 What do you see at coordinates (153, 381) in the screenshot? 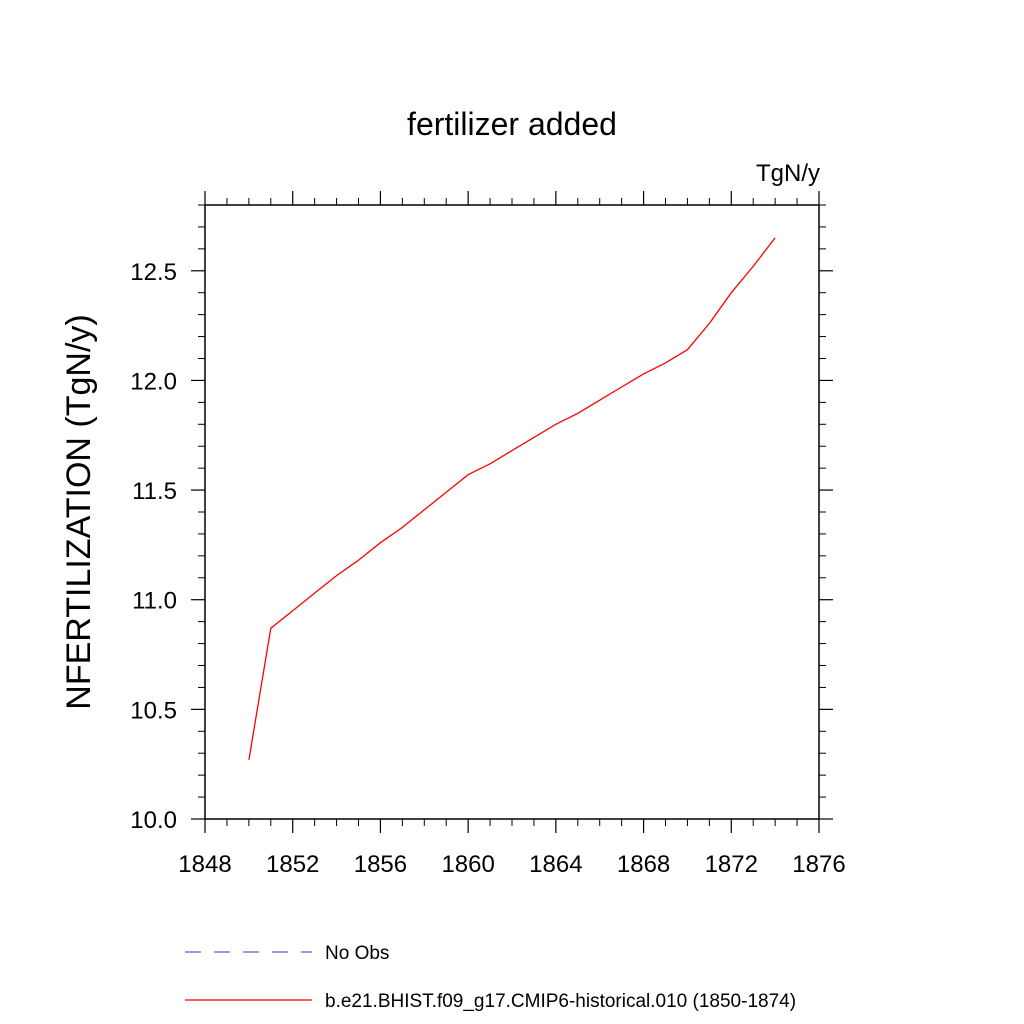
I see `y-tick-label: 12.0` at bounding box center [153, 381].